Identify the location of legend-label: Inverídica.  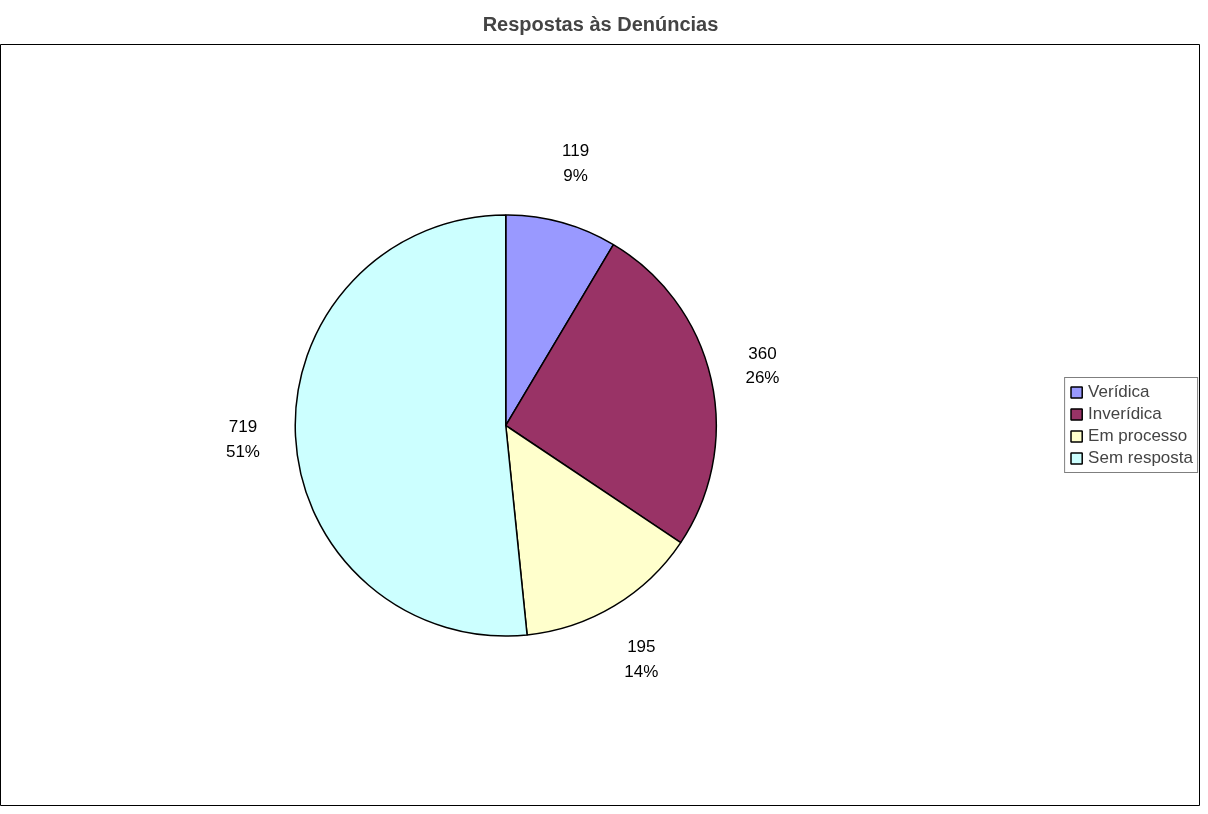
(1125, 414).